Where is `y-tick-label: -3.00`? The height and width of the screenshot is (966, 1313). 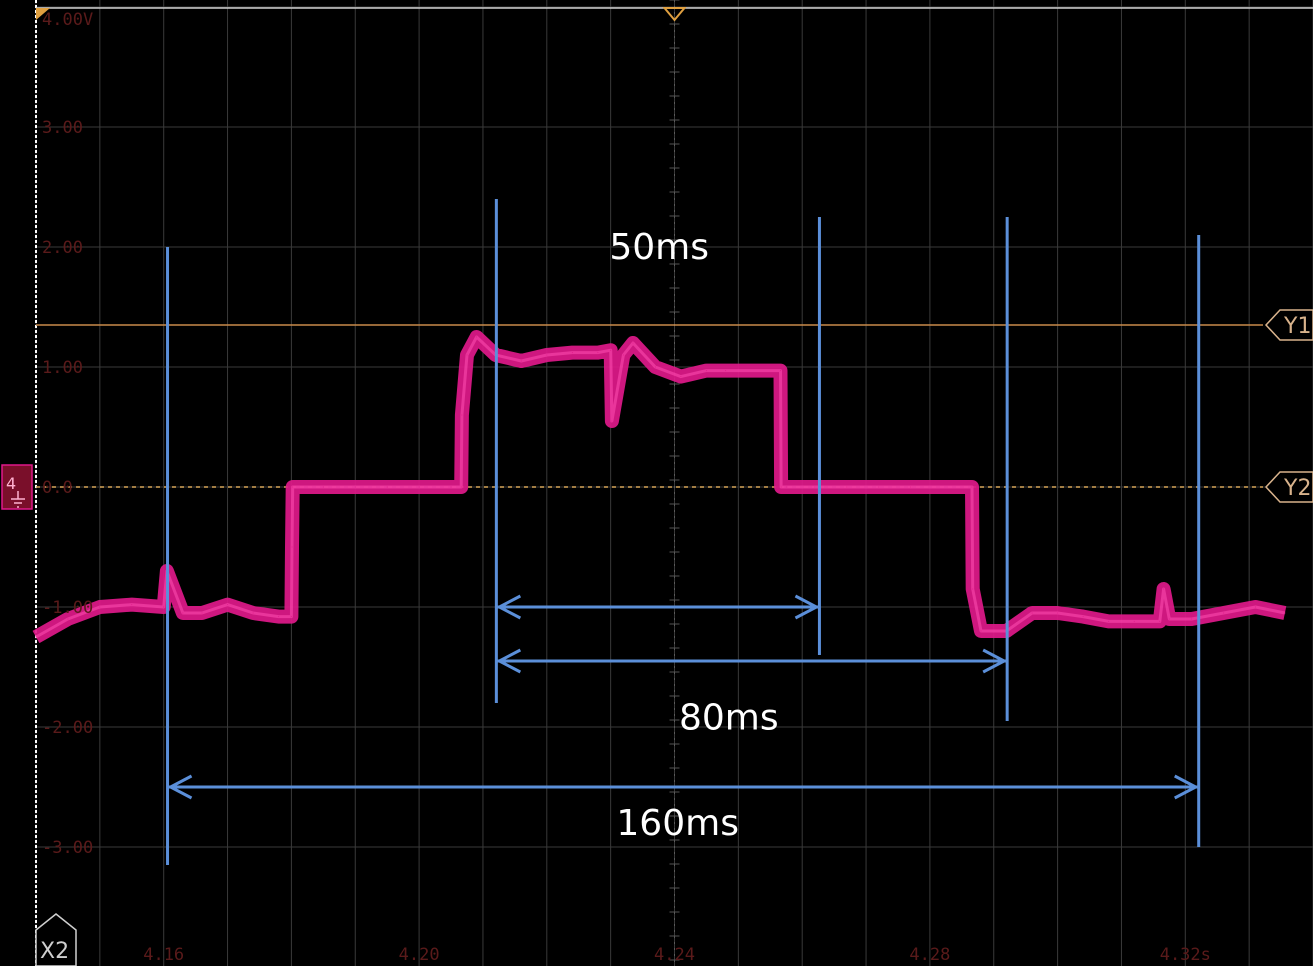
y-tick-label: -3.00 is located at coordinates (67, 848).